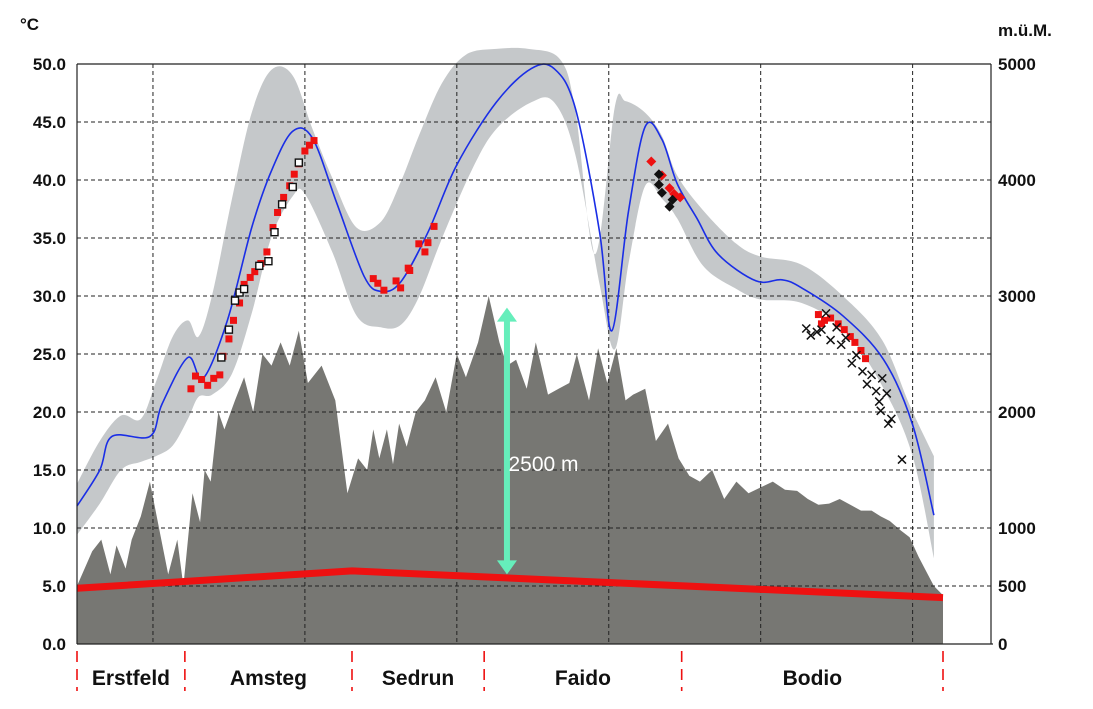 This screenshot has width=1093, height=709. Describe the element at coordinates (510, 671) in the screenshot. I see `section-labels-layer: Erstfeld Amsteg Sedrun Faido Bodio` at that location.